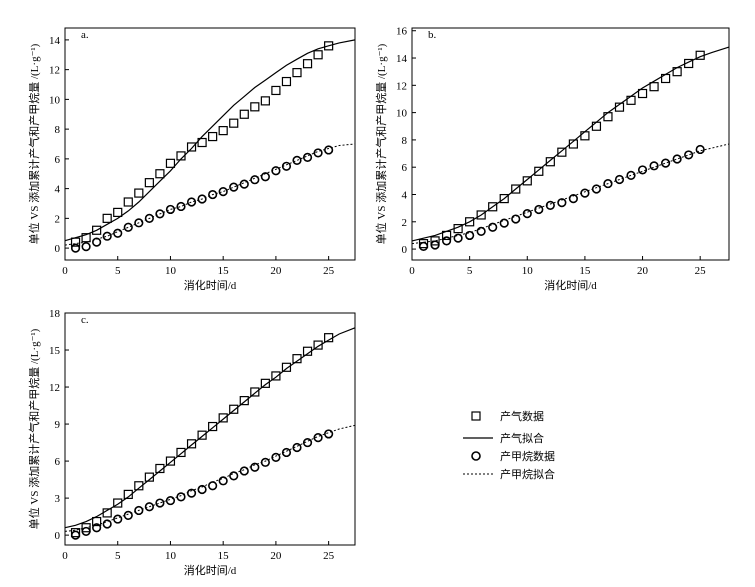 This screenshot has width=755, height=587. I want to click on x-tick-label-b-5: 5, so click(470, 271).